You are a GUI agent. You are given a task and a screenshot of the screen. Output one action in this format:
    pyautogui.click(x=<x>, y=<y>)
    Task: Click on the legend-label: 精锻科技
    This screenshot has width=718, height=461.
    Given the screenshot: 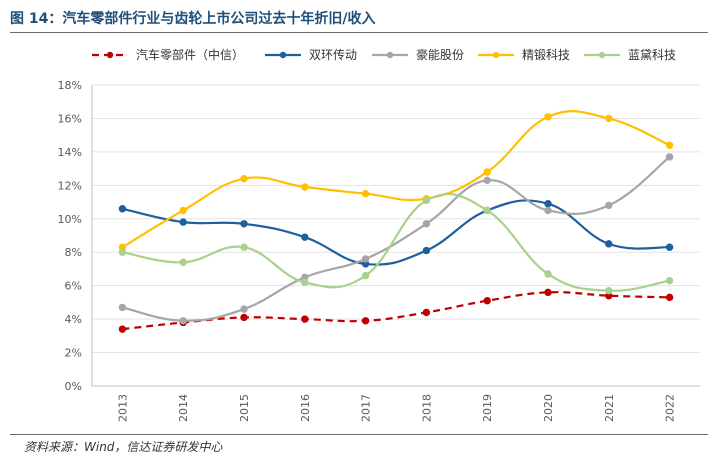 What is the action you would take?
    pyautogui.click(x=546, y=55)
    